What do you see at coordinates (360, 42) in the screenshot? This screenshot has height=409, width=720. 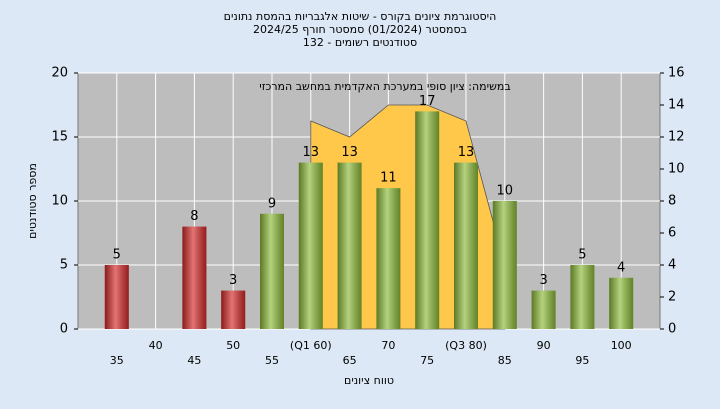 I see `chart-title: סטודנטים רשומים - 132` at bounding box center [360, 42].